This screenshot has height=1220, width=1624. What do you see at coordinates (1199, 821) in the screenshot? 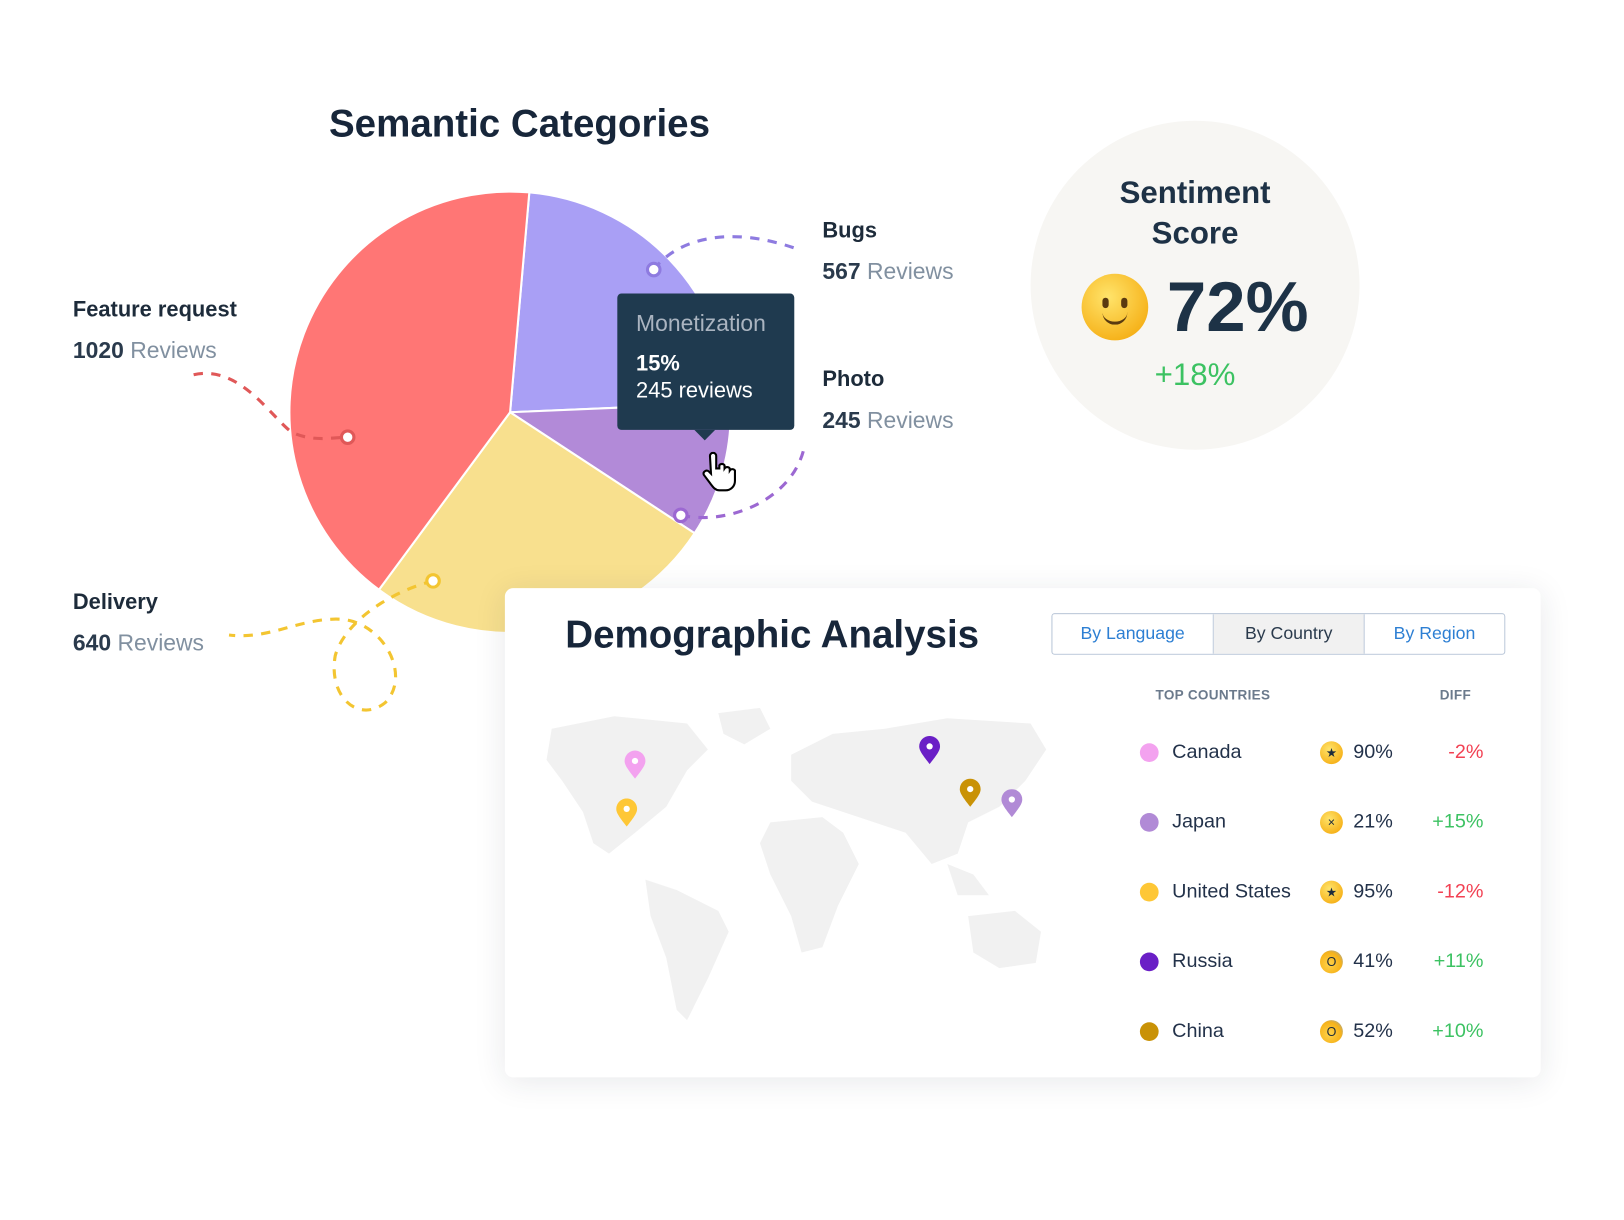
I see `country-name: Japan` at bounding box center [1199, 821].